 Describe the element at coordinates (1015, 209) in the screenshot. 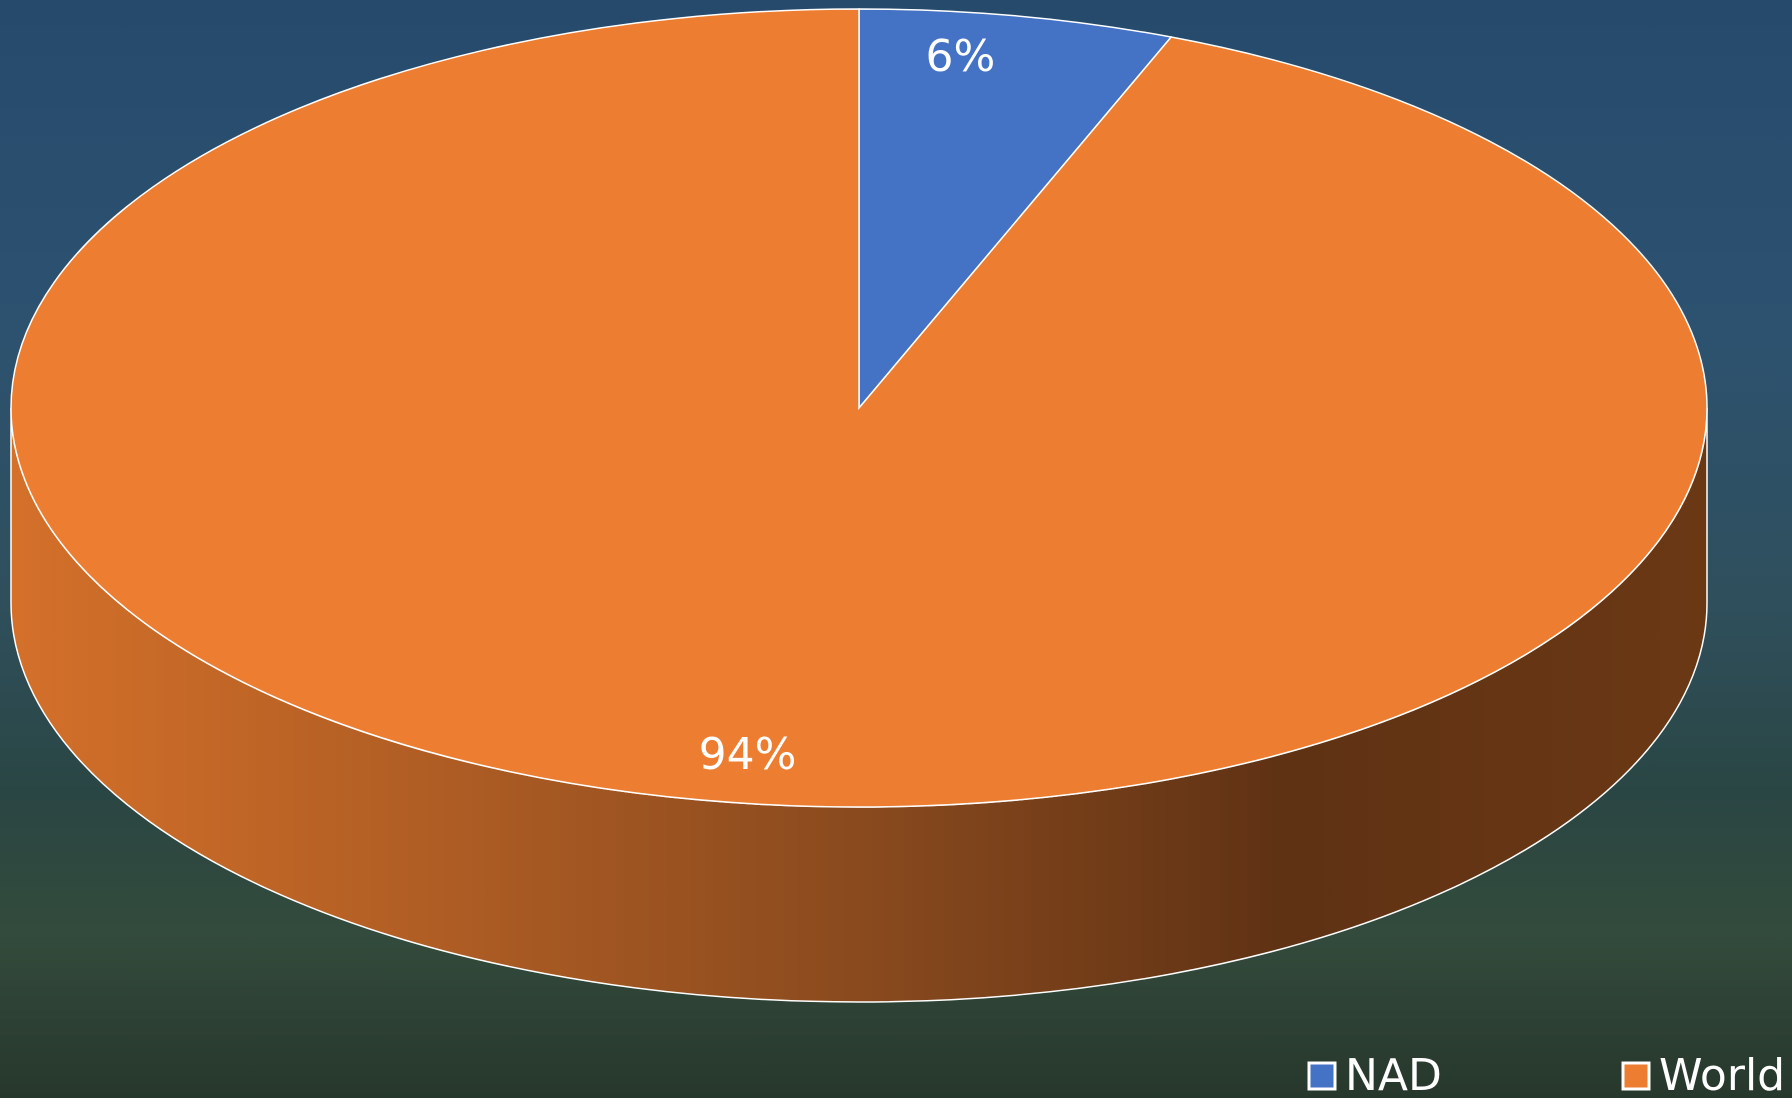

I see `pie-slice` at that location.